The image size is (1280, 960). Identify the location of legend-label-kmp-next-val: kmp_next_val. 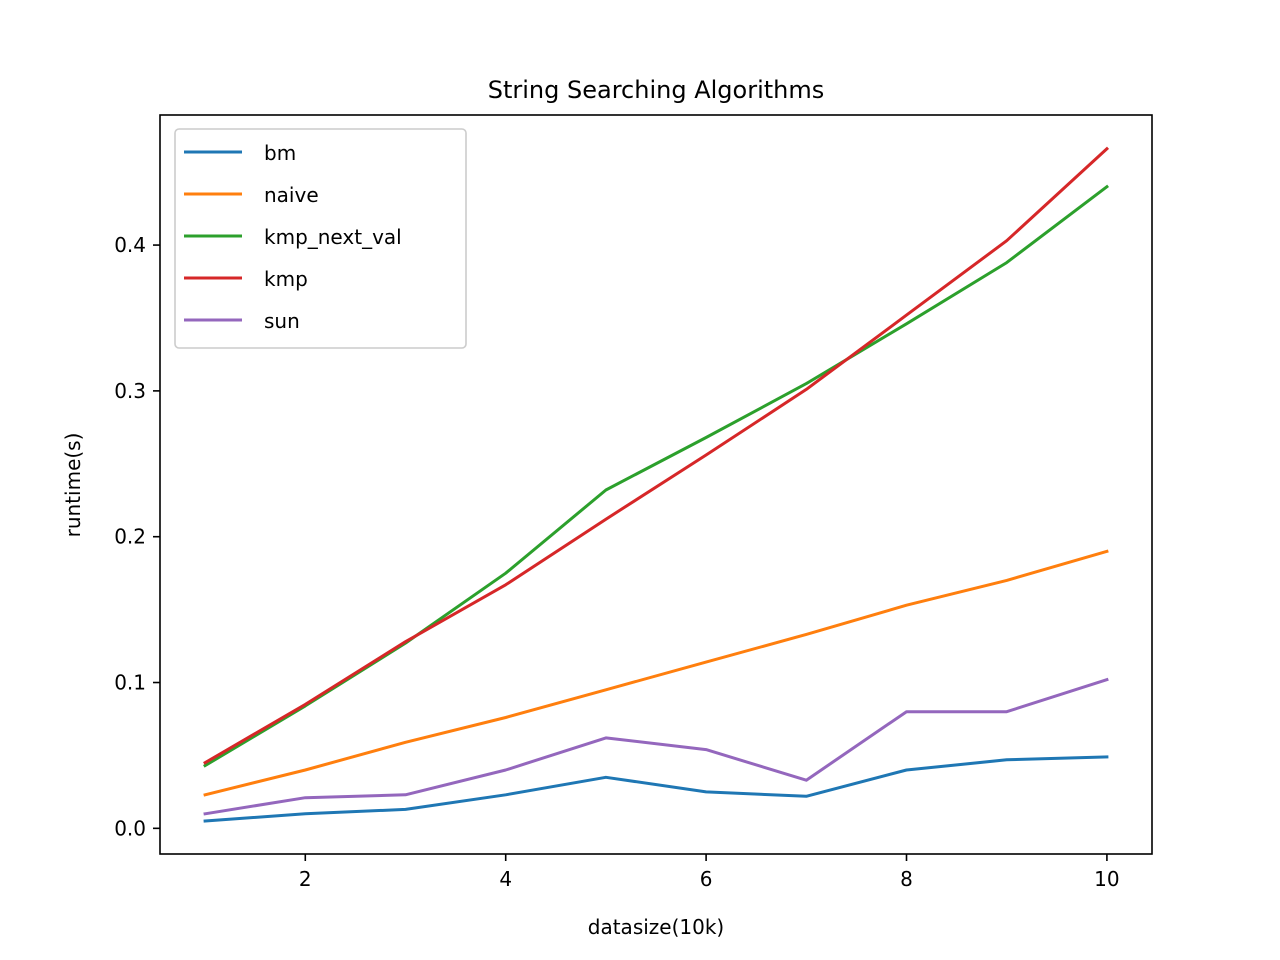
(333, 237).